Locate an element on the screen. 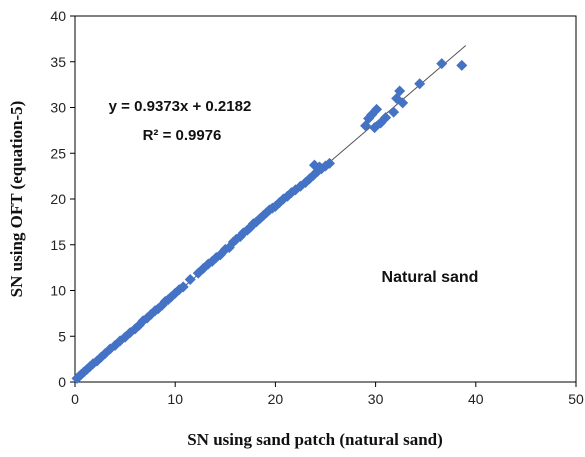  r-squared-label: R² = 0.9976 is located at coordinates (182, 135).